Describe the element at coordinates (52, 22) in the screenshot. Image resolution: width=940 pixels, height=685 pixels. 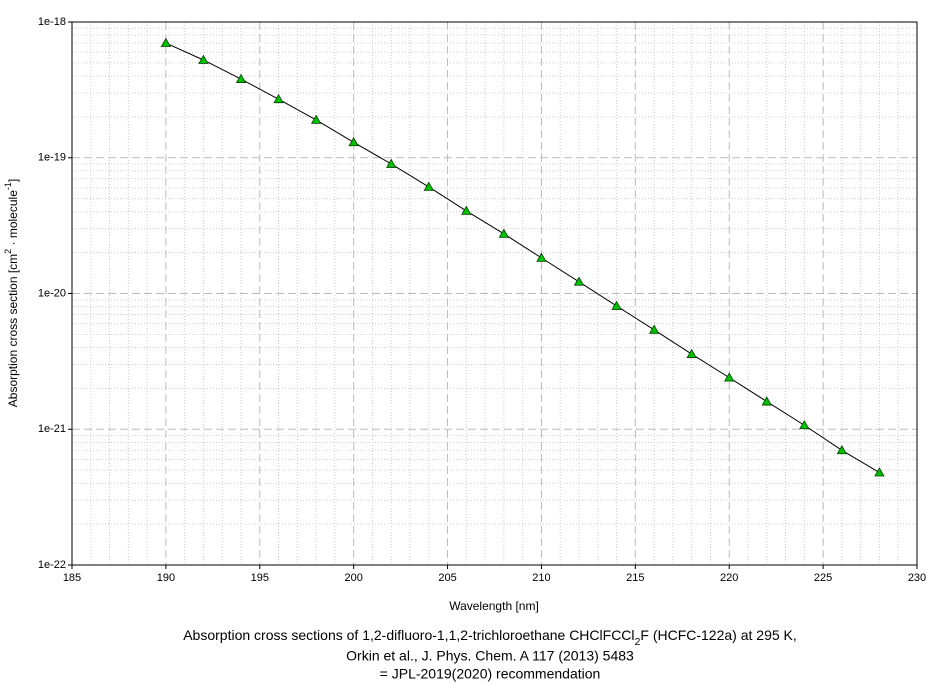
I see `y-tick-label: 1e-18` at that location.